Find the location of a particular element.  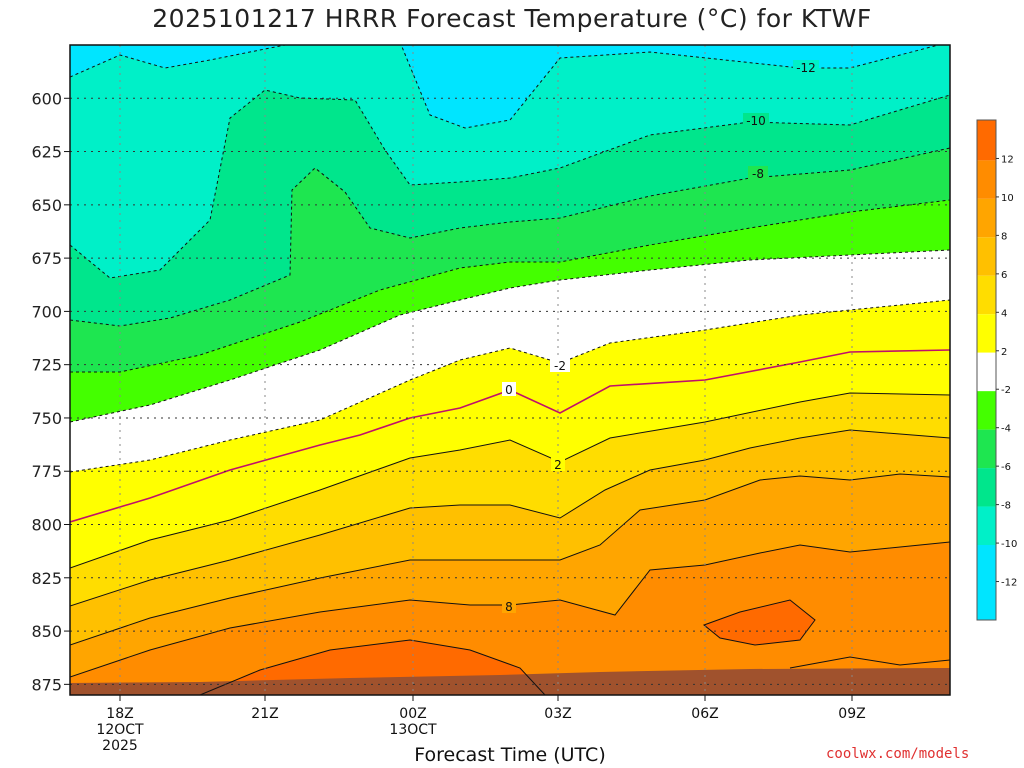

contour-label-minus2: -2 is located at coordinates (560, 366).